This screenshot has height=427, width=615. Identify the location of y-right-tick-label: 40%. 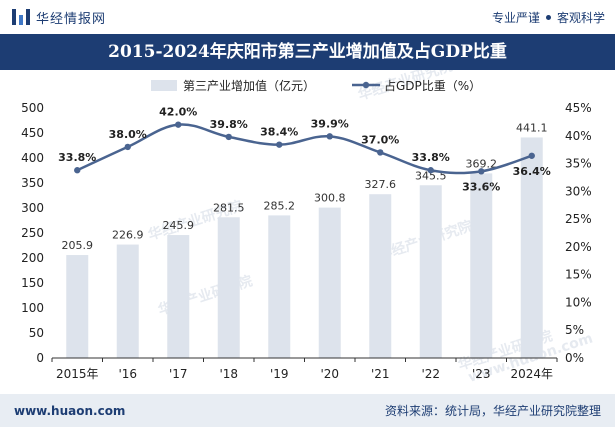
(578, 136).